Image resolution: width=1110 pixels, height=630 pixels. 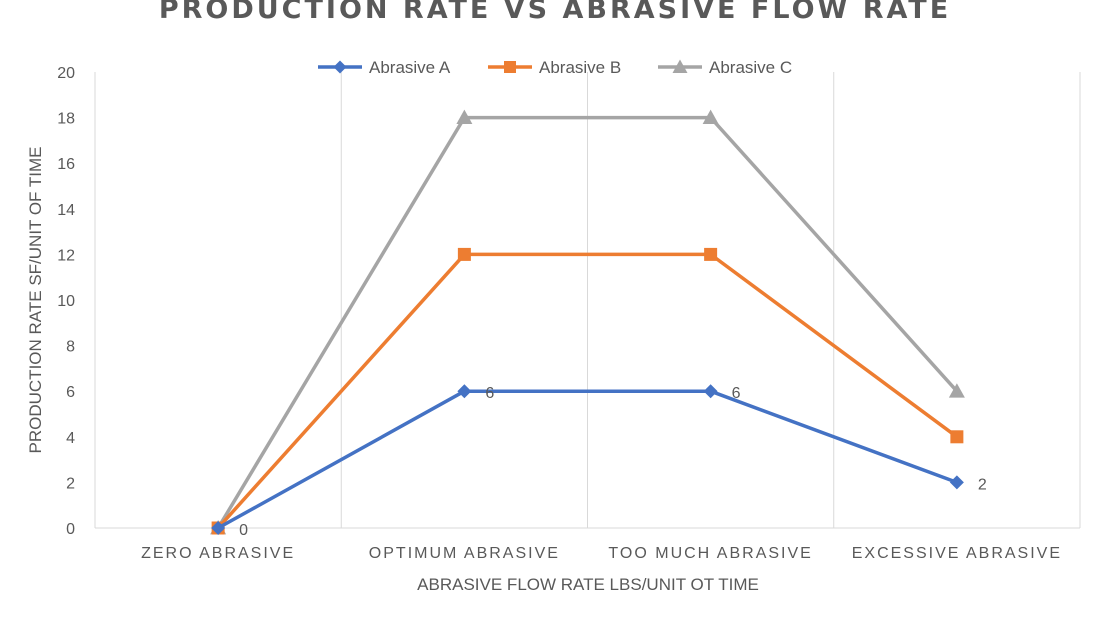 What do you see at coordinates (750, 67) in the screenshot?
I see `legend-label: Abrasive C` at bounding box center [750, 67].